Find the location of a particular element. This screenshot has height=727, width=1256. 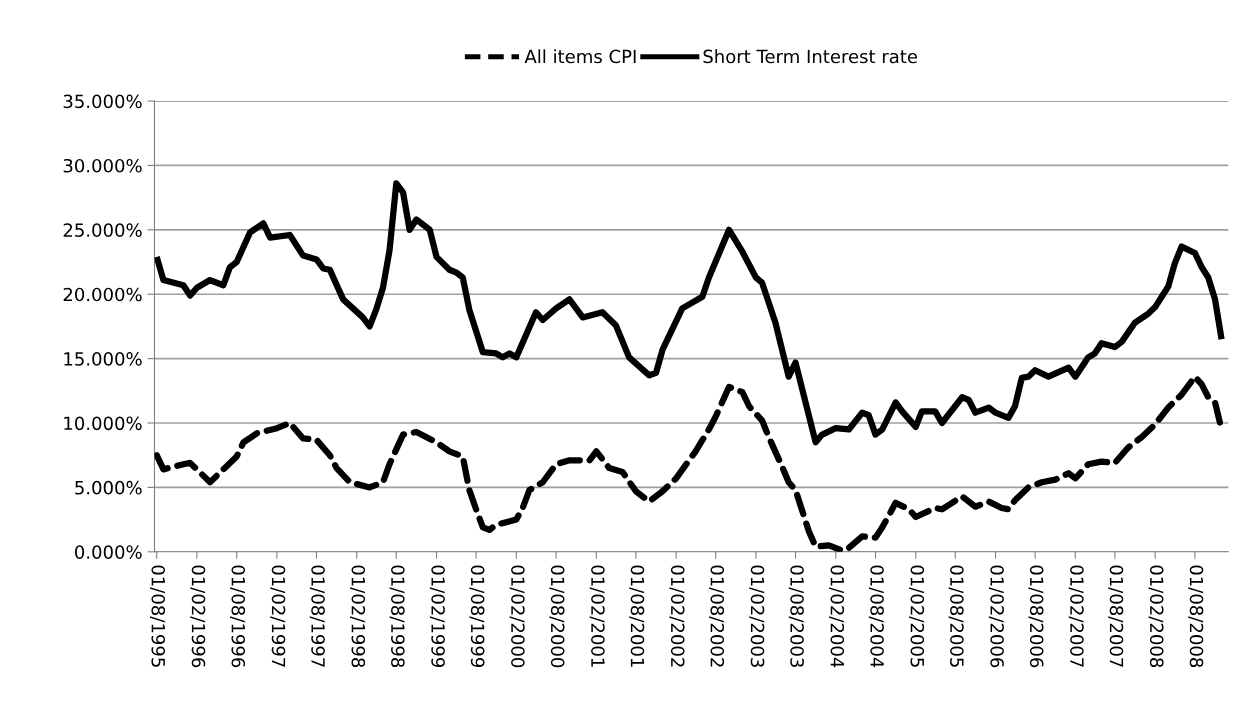

x-tick-label: 01/08/1999 is located at coordinates (477, 616).